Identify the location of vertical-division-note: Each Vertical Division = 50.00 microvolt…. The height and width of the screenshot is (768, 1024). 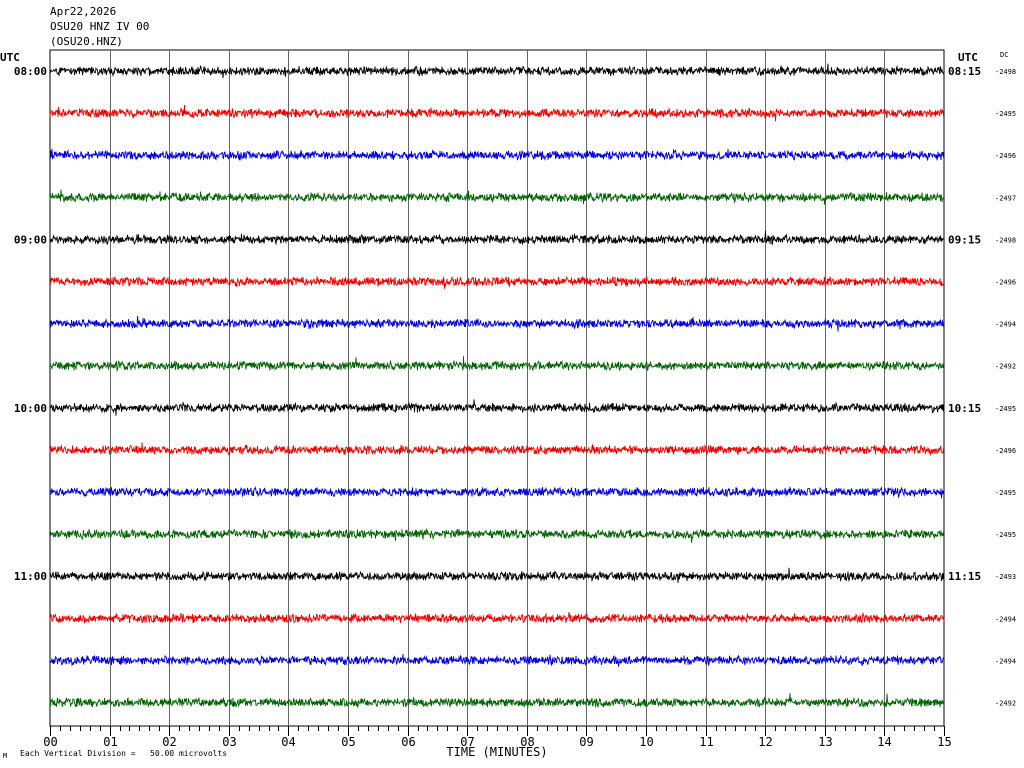
(124, 753).